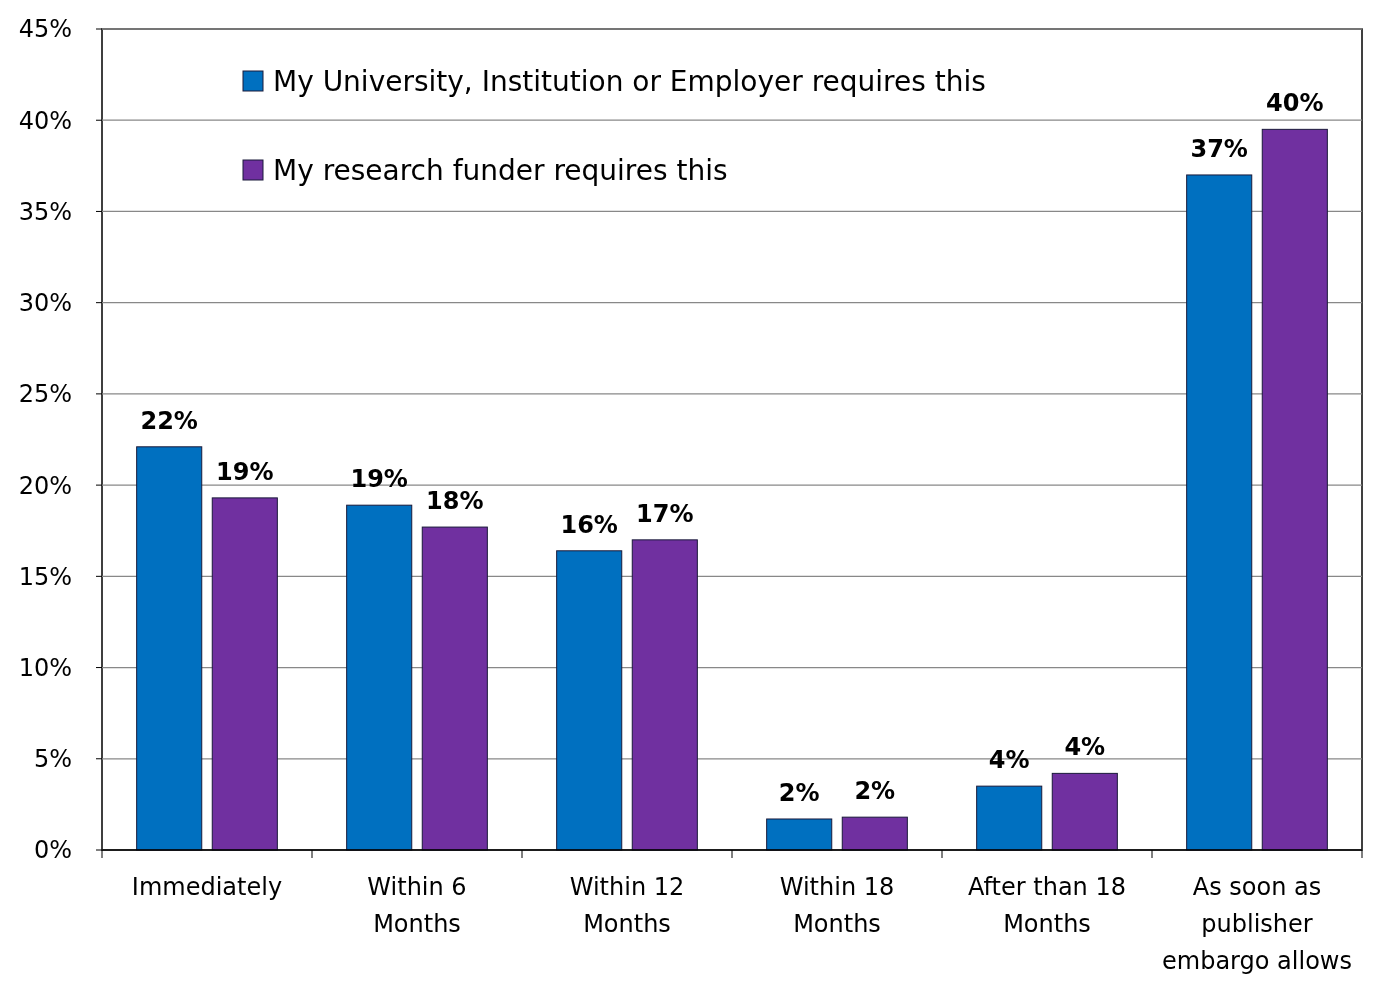 This screenshot has height=989, width=1376. Describe the element at coordinates (45, 211) in the screenshot. I see `y-tick-label: 35%` at that location.